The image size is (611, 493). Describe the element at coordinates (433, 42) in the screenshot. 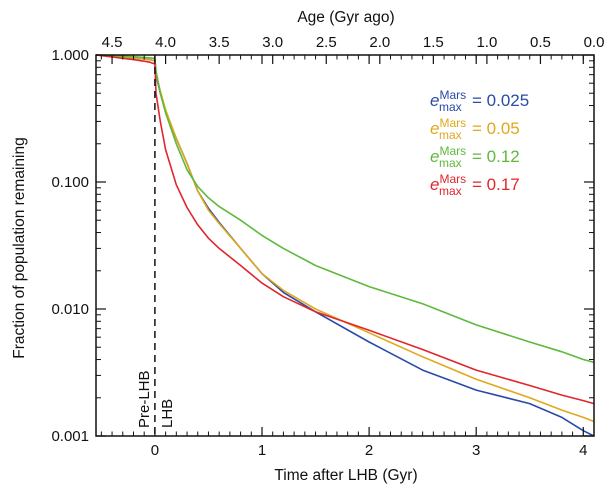

I see `x2-tick-label: 1.5` at that location.